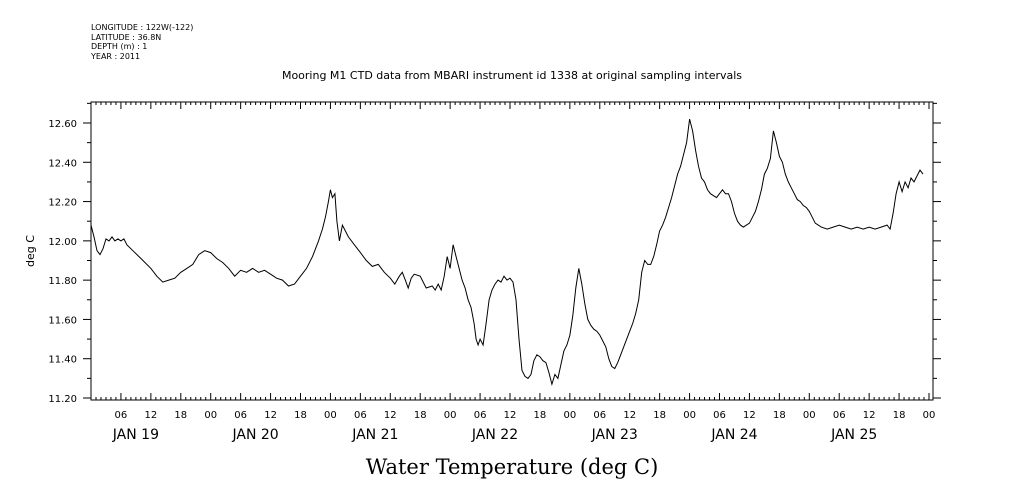 Image resolution: width=1009 pixels, height=504 pixels. What do you see at coordinates (62, 320) in the screenshot?
I see `y-tick-label: 11.60` at bounding box center [62, 320].